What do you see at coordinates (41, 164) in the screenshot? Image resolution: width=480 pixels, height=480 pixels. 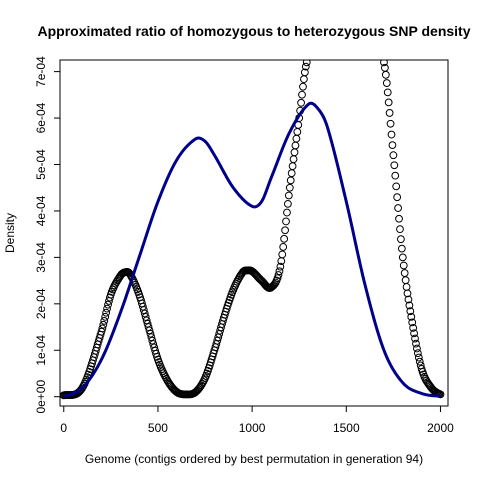 I see `y-tick-label: 5e-04` at bounding box center [41, 164].